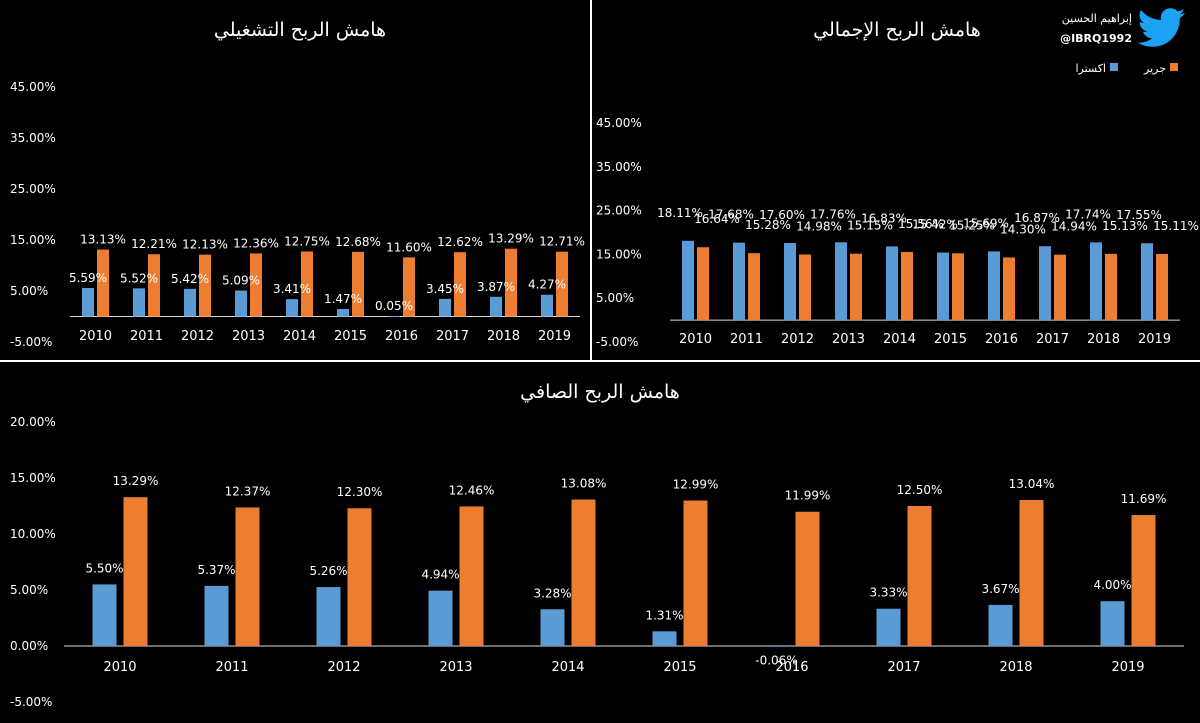  I want to click on data-label-2018-series-a: 3.67%, so click(1000, 589).